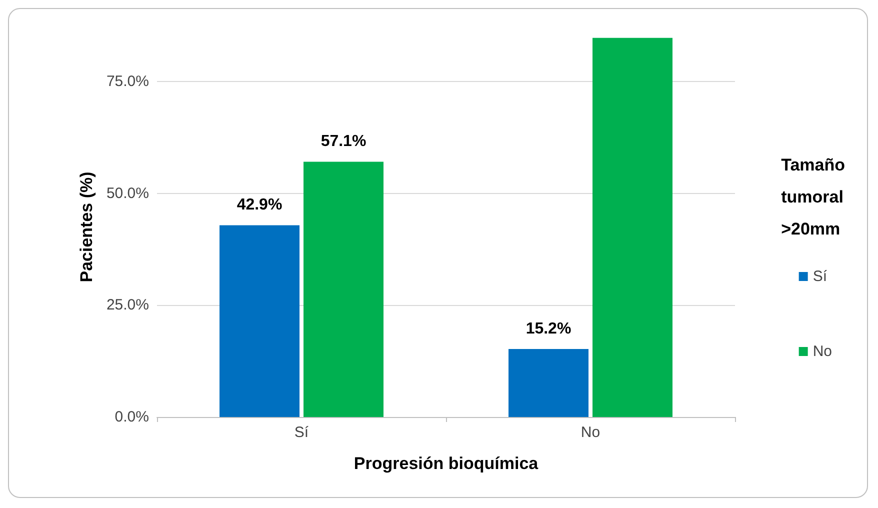  What do you see at coordinates (813, 197) in the screenshot?
I see `legend-title: Tamaño tumoral >20mm` at bounding box center [813, 197].